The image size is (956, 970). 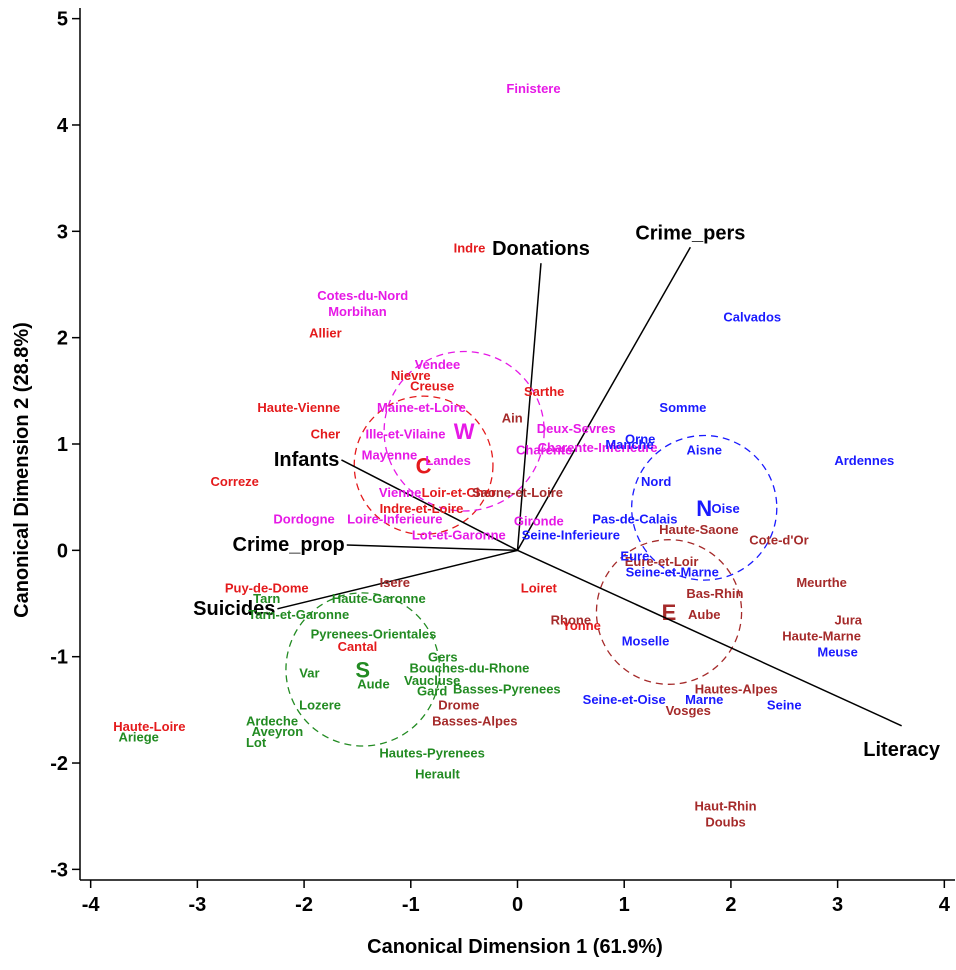 I want to click on point-label: Tarn-et-Garonne, so click(x=298, y=614).